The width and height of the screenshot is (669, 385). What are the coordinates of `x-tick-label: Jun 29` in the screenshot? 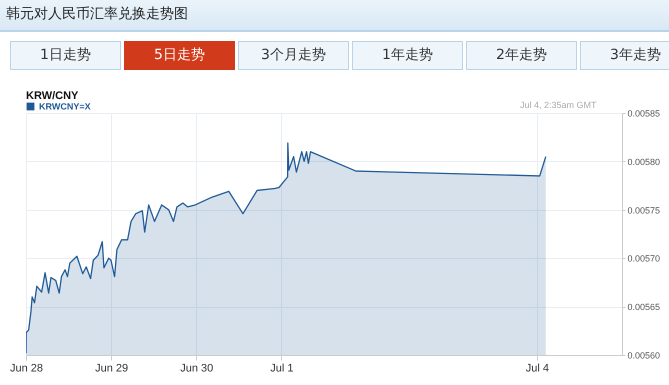 It's located at (111, 368).